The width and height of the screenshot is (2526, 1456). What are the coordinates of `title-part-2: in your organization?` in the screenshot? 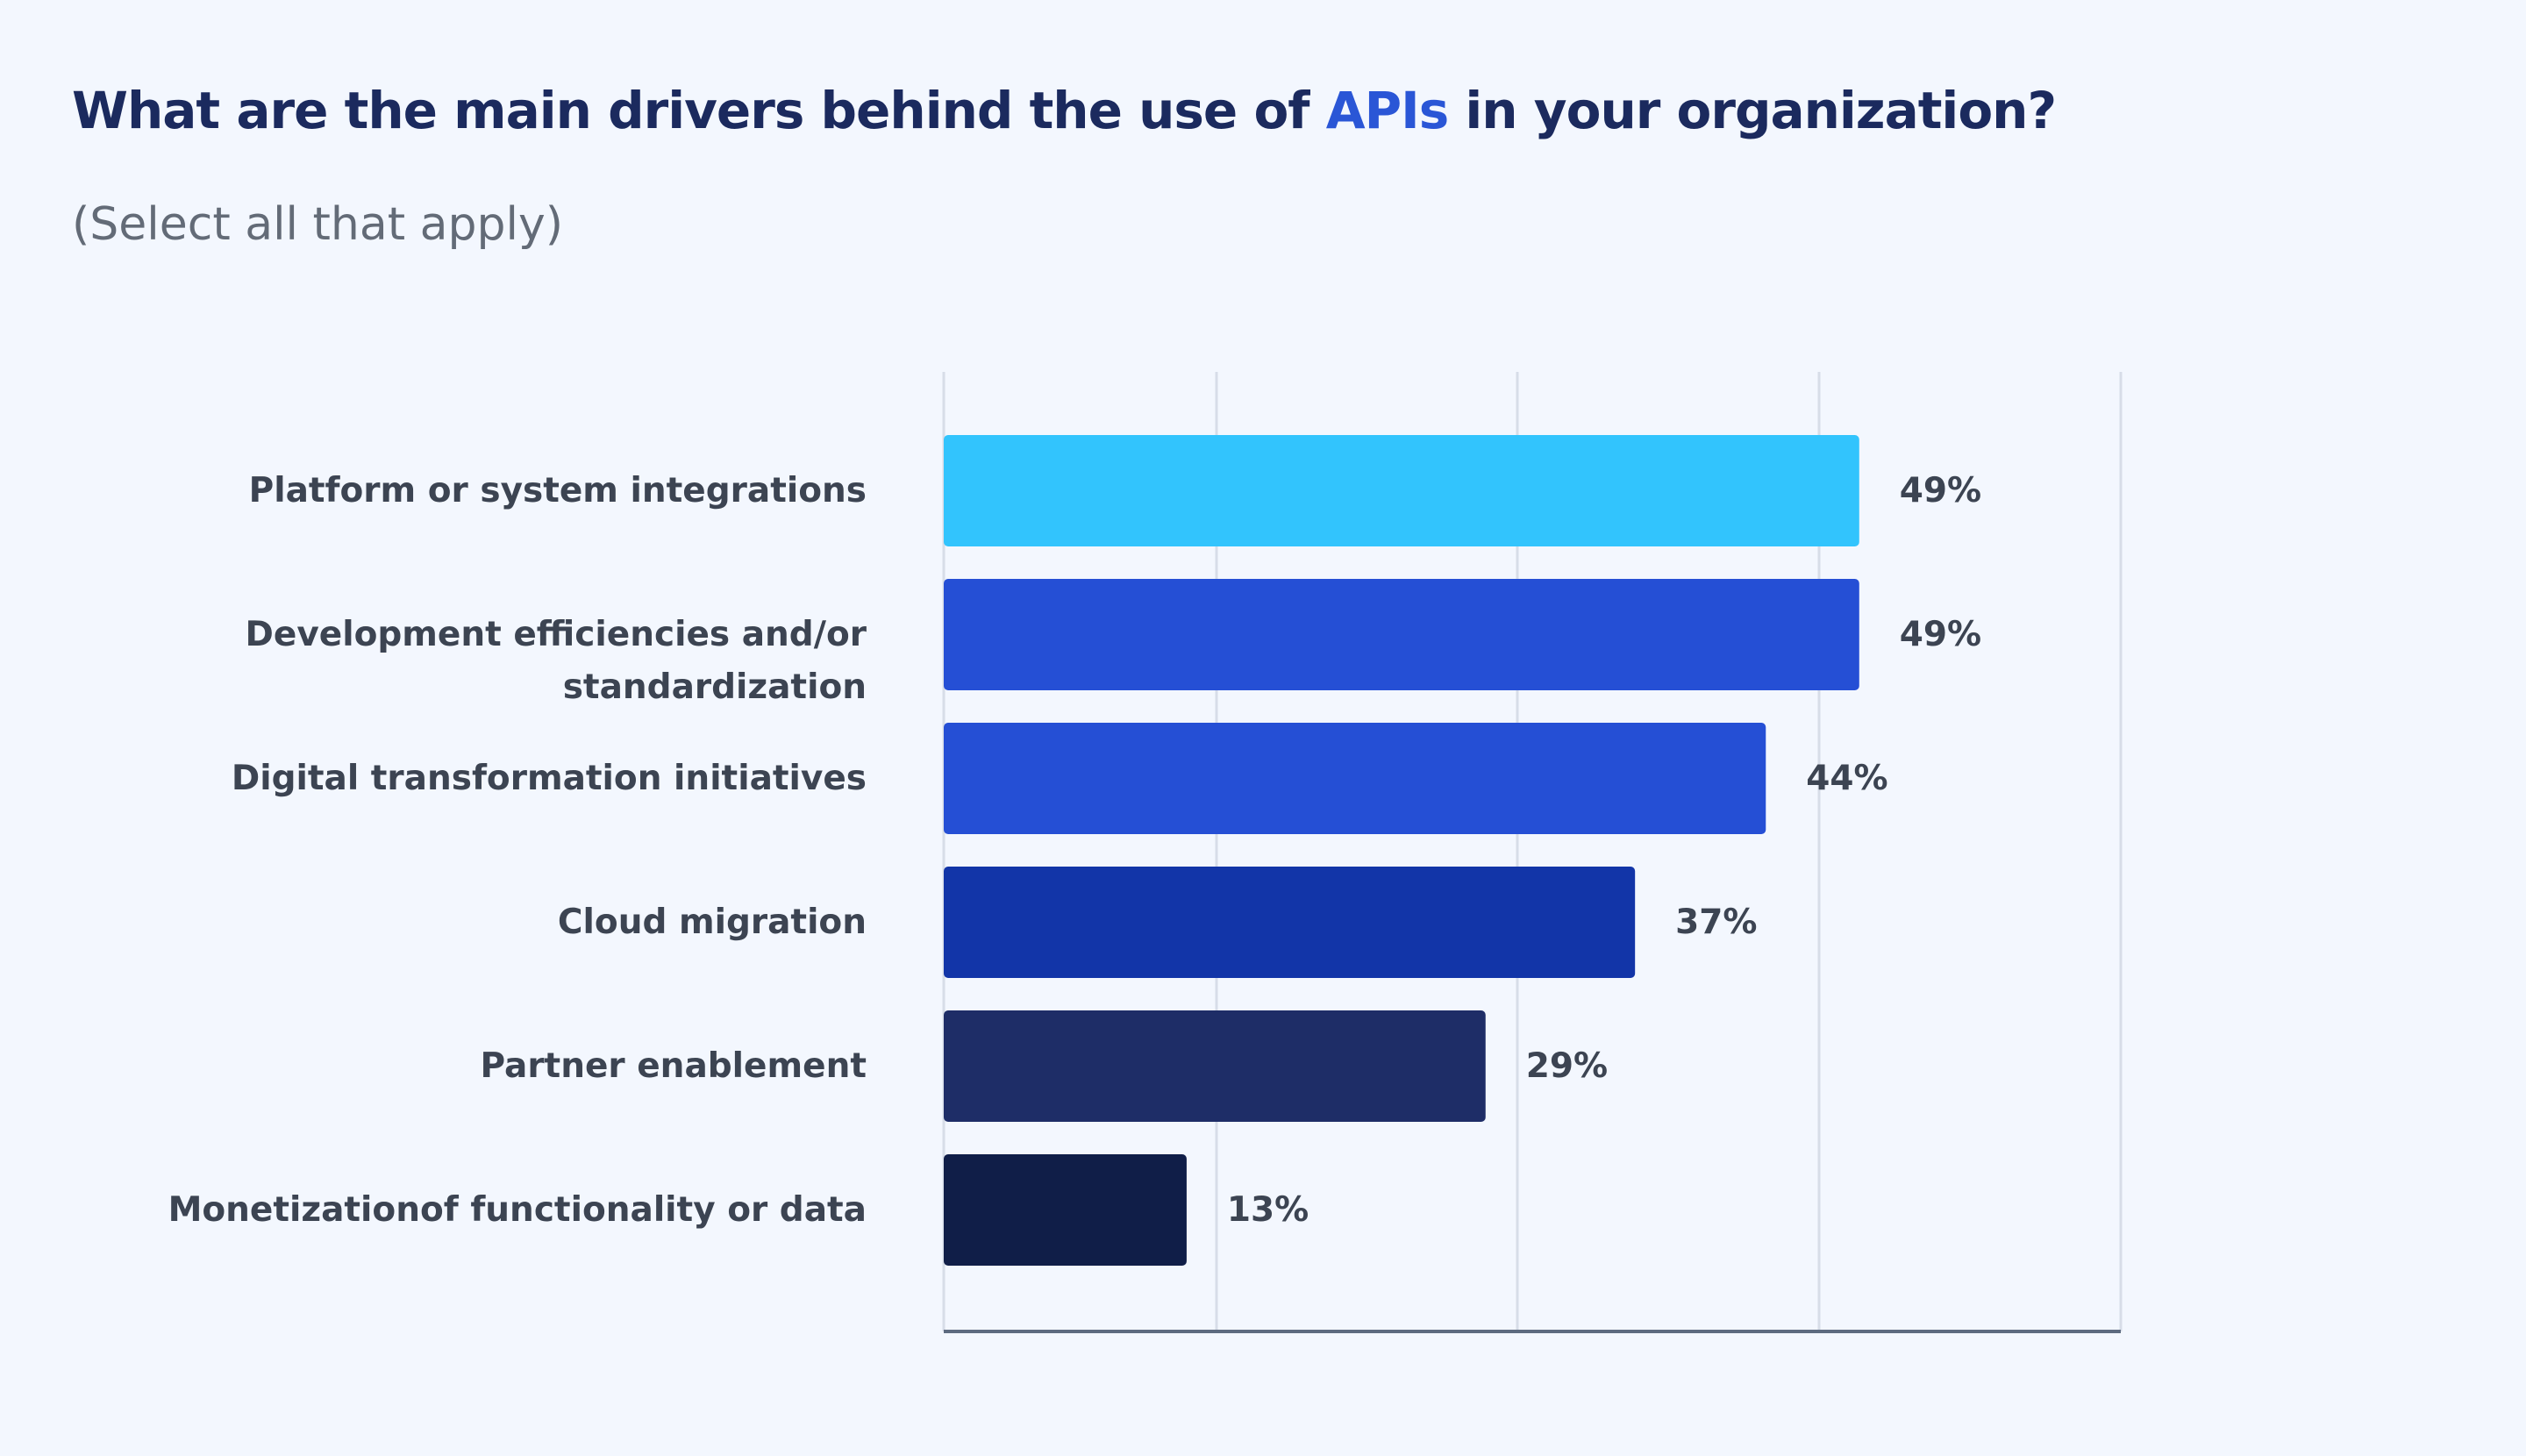 It's located at (1752, 110).